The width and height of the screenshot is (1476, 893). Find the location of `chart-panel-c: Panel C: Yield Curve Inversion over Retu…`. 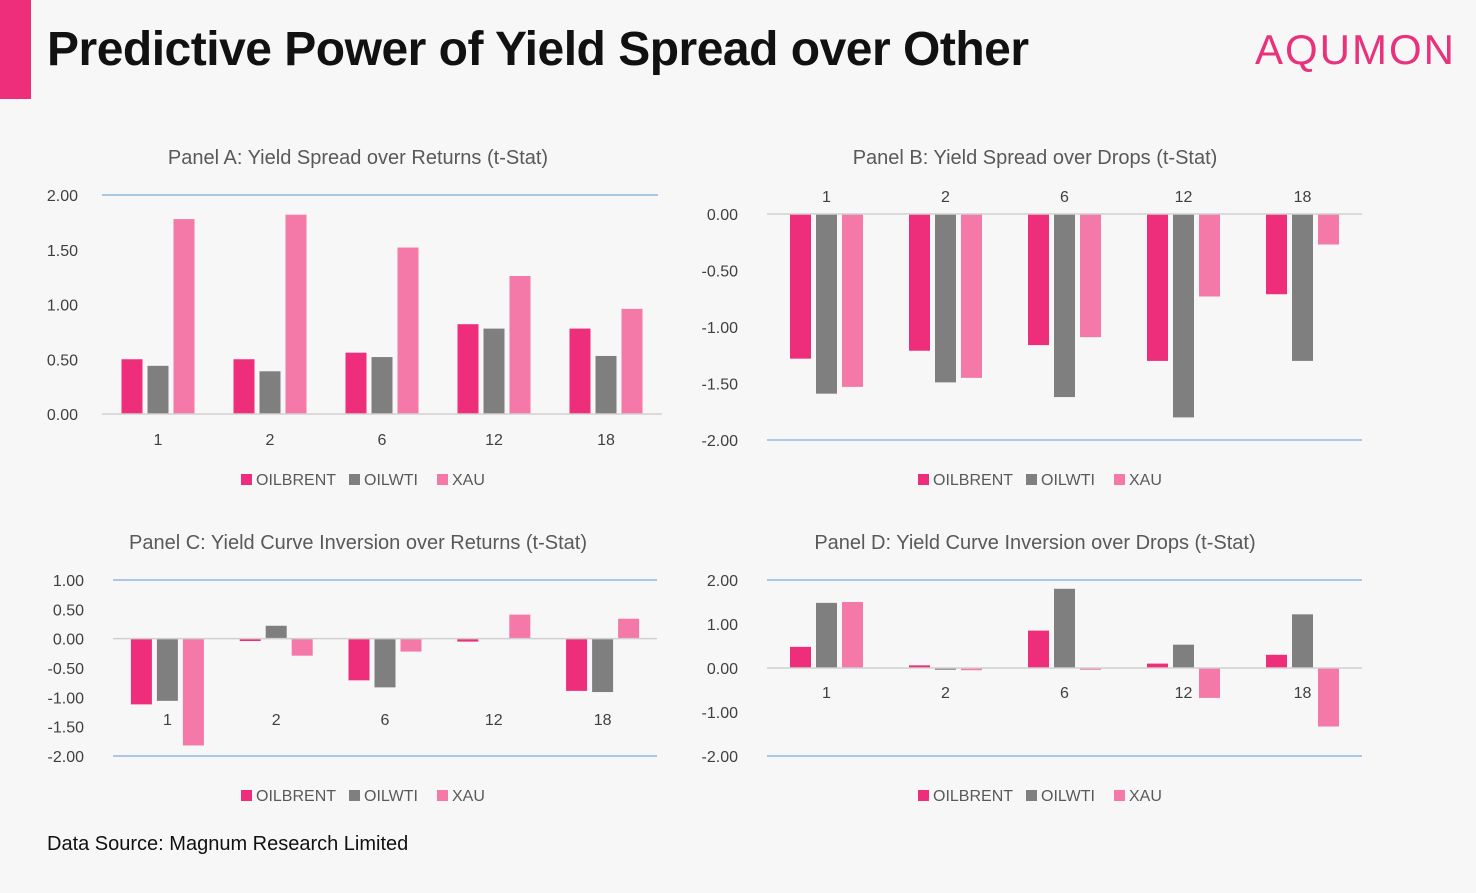

chart-panel-c: Panel C: Yield Curve Inversion over Retu… is located at coordinates (352, 668).